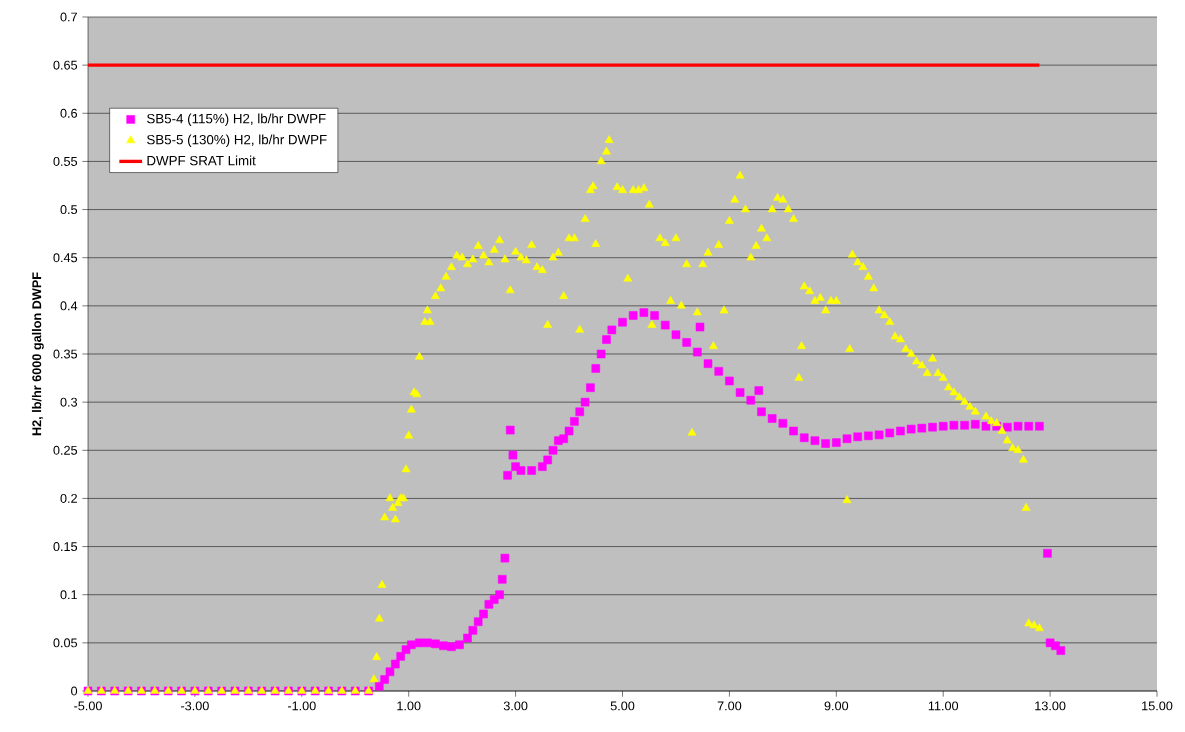 Image resolution: width=1185 pixels, height=732 pixels. I want to click on y-tick-label: 0.25, so click(65, 450).